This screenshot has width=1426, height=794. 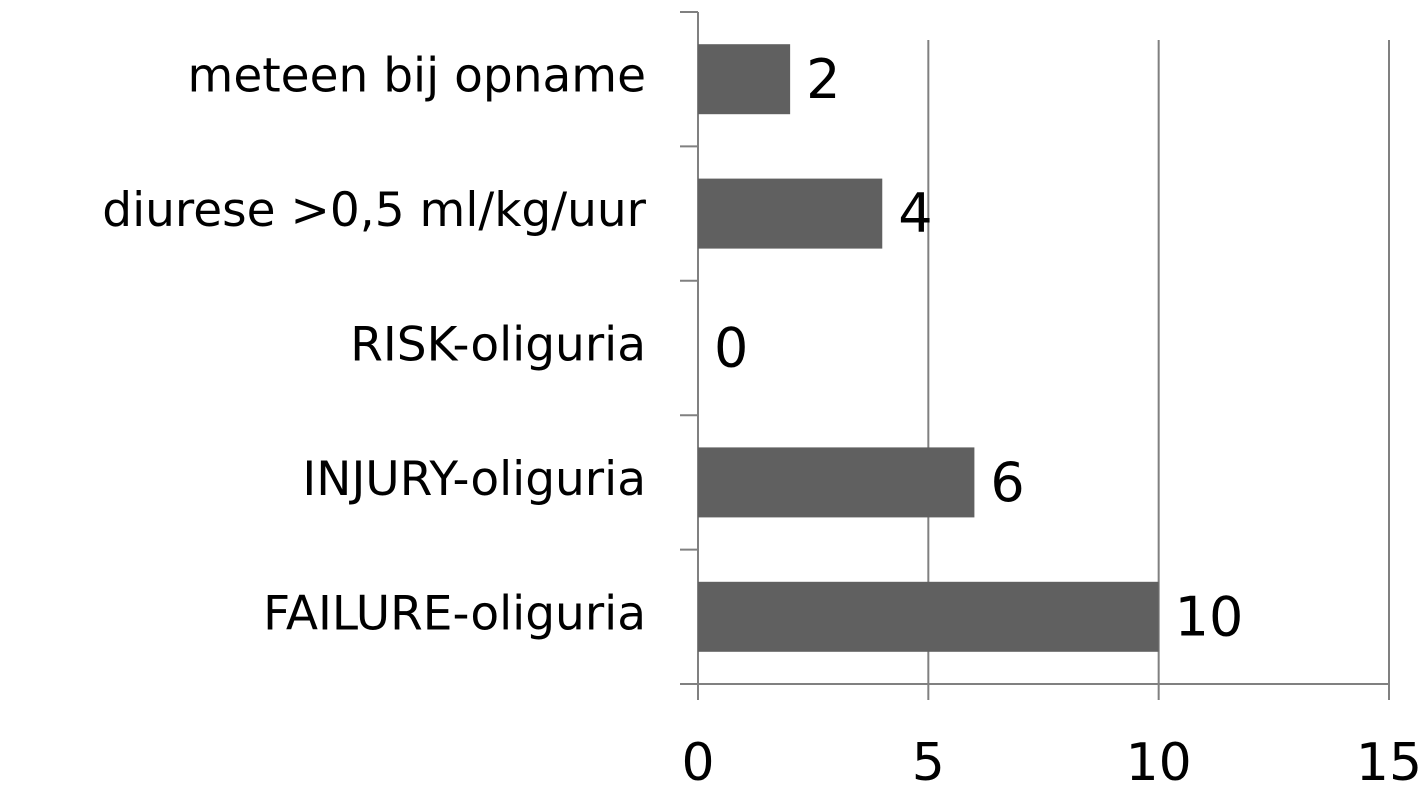 What do you see at coordinates (1159, 763) in the screenshot?
I see `x-tick-label: 10` at bounding box center [1159, 763].